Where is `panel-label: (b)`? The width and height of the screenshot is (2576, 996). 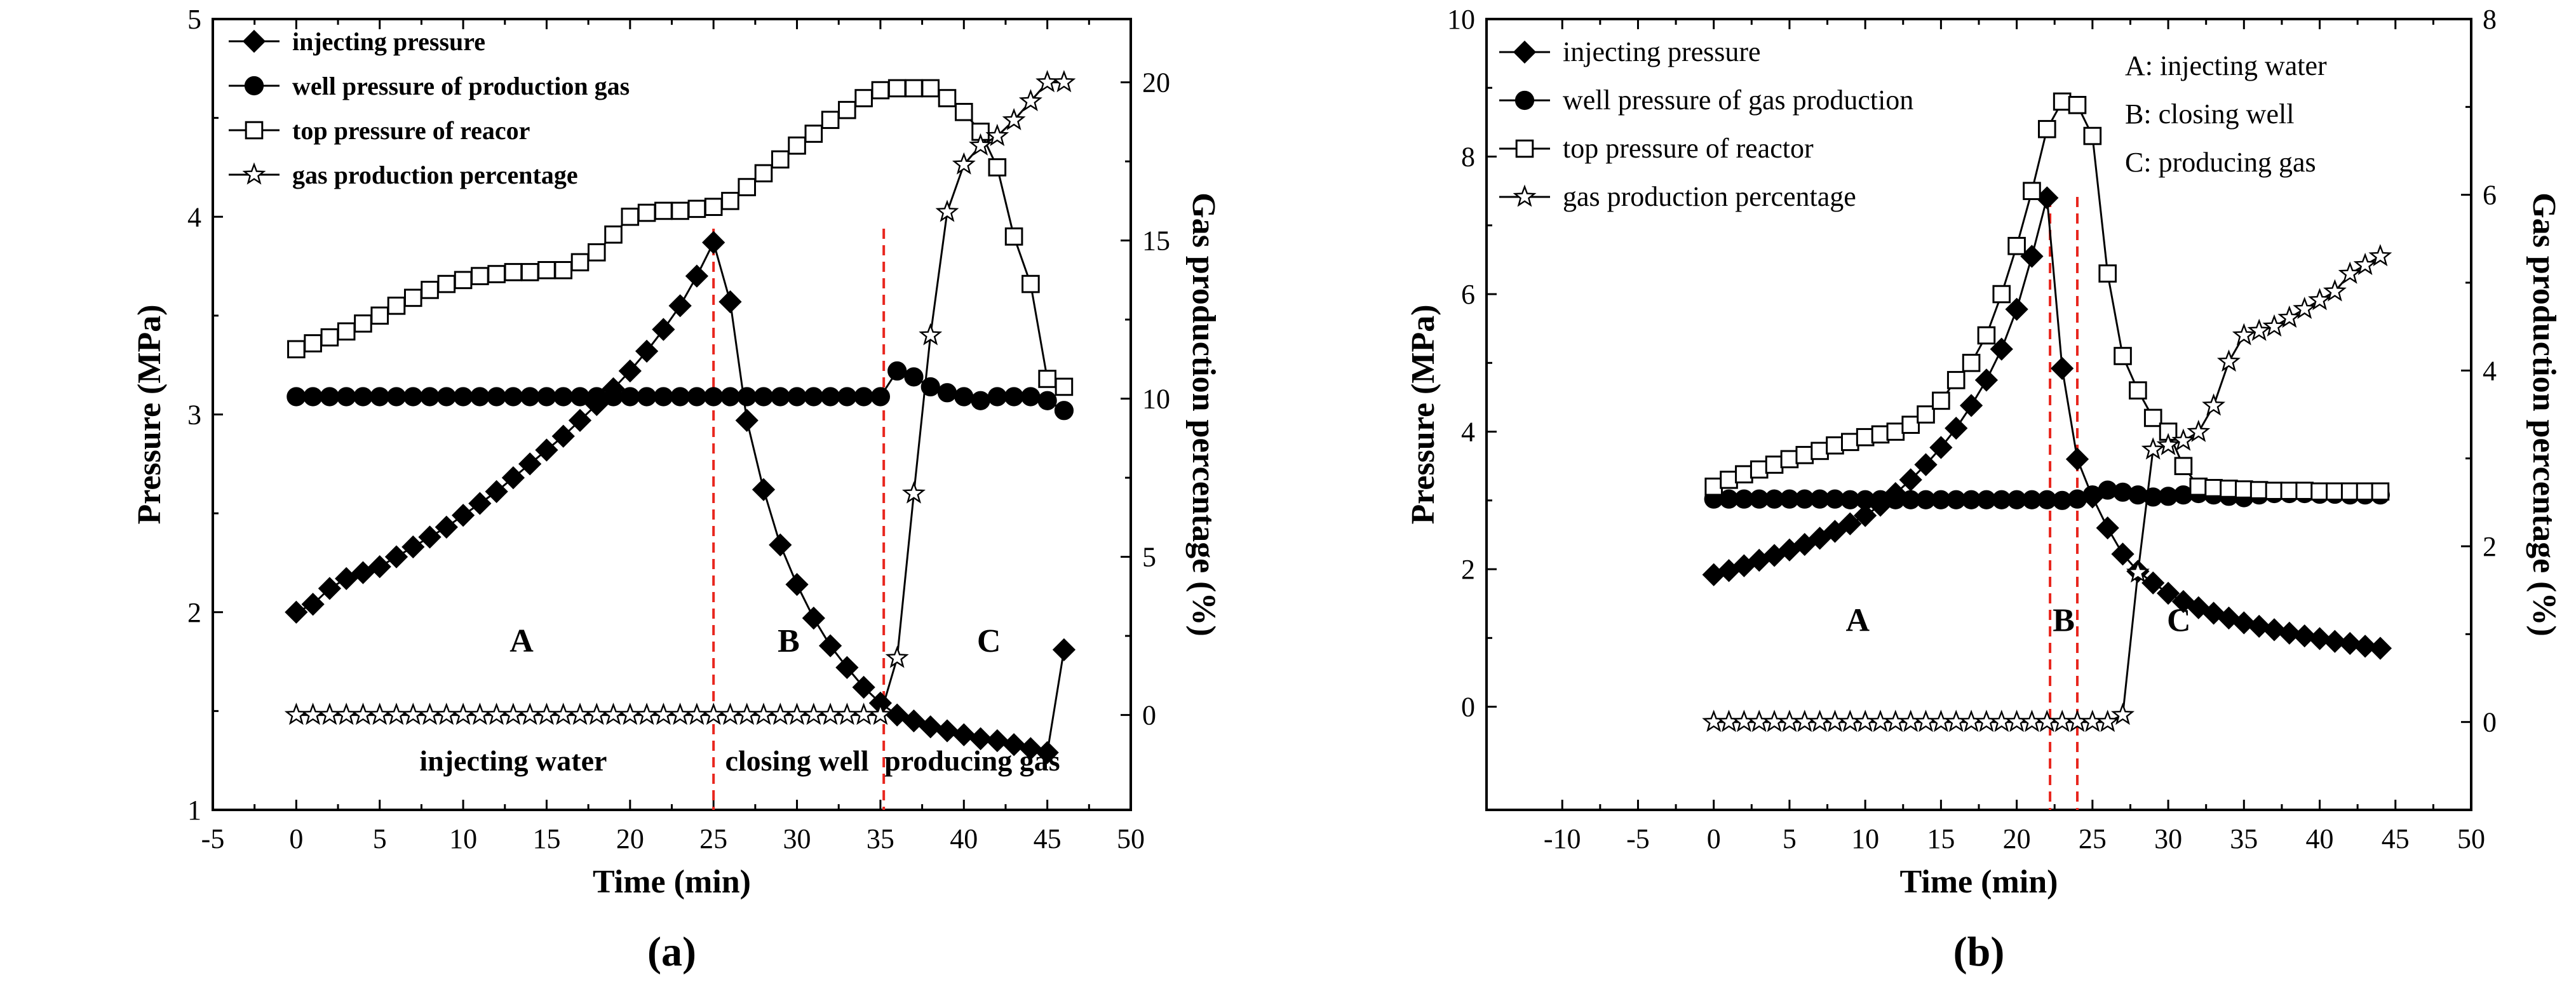 panel-label: (b) is located at coordinates (1979, 952).